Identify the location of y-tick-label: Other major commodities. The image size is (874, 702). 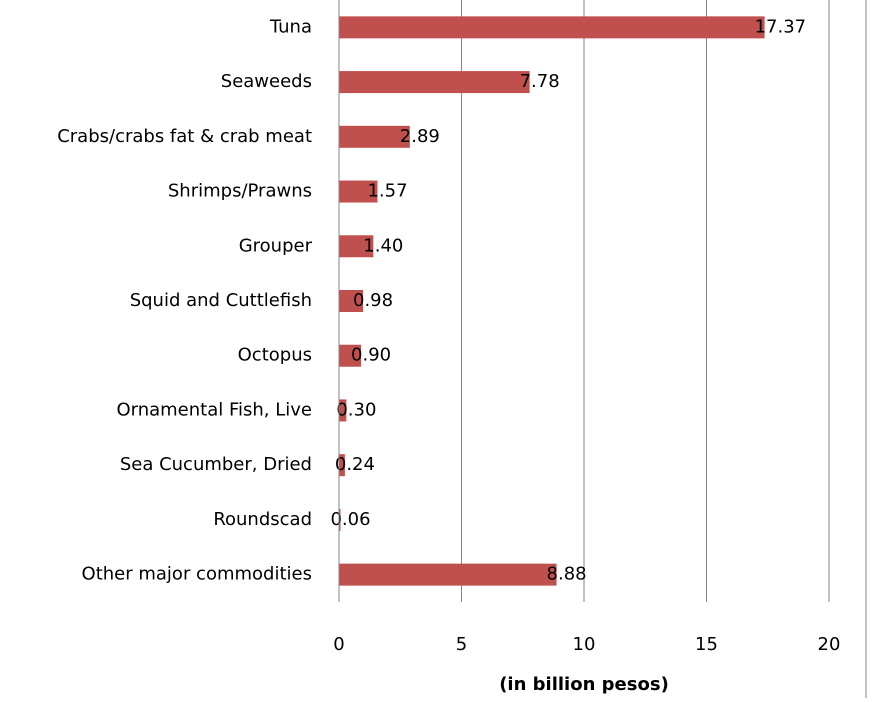
(197, 574).